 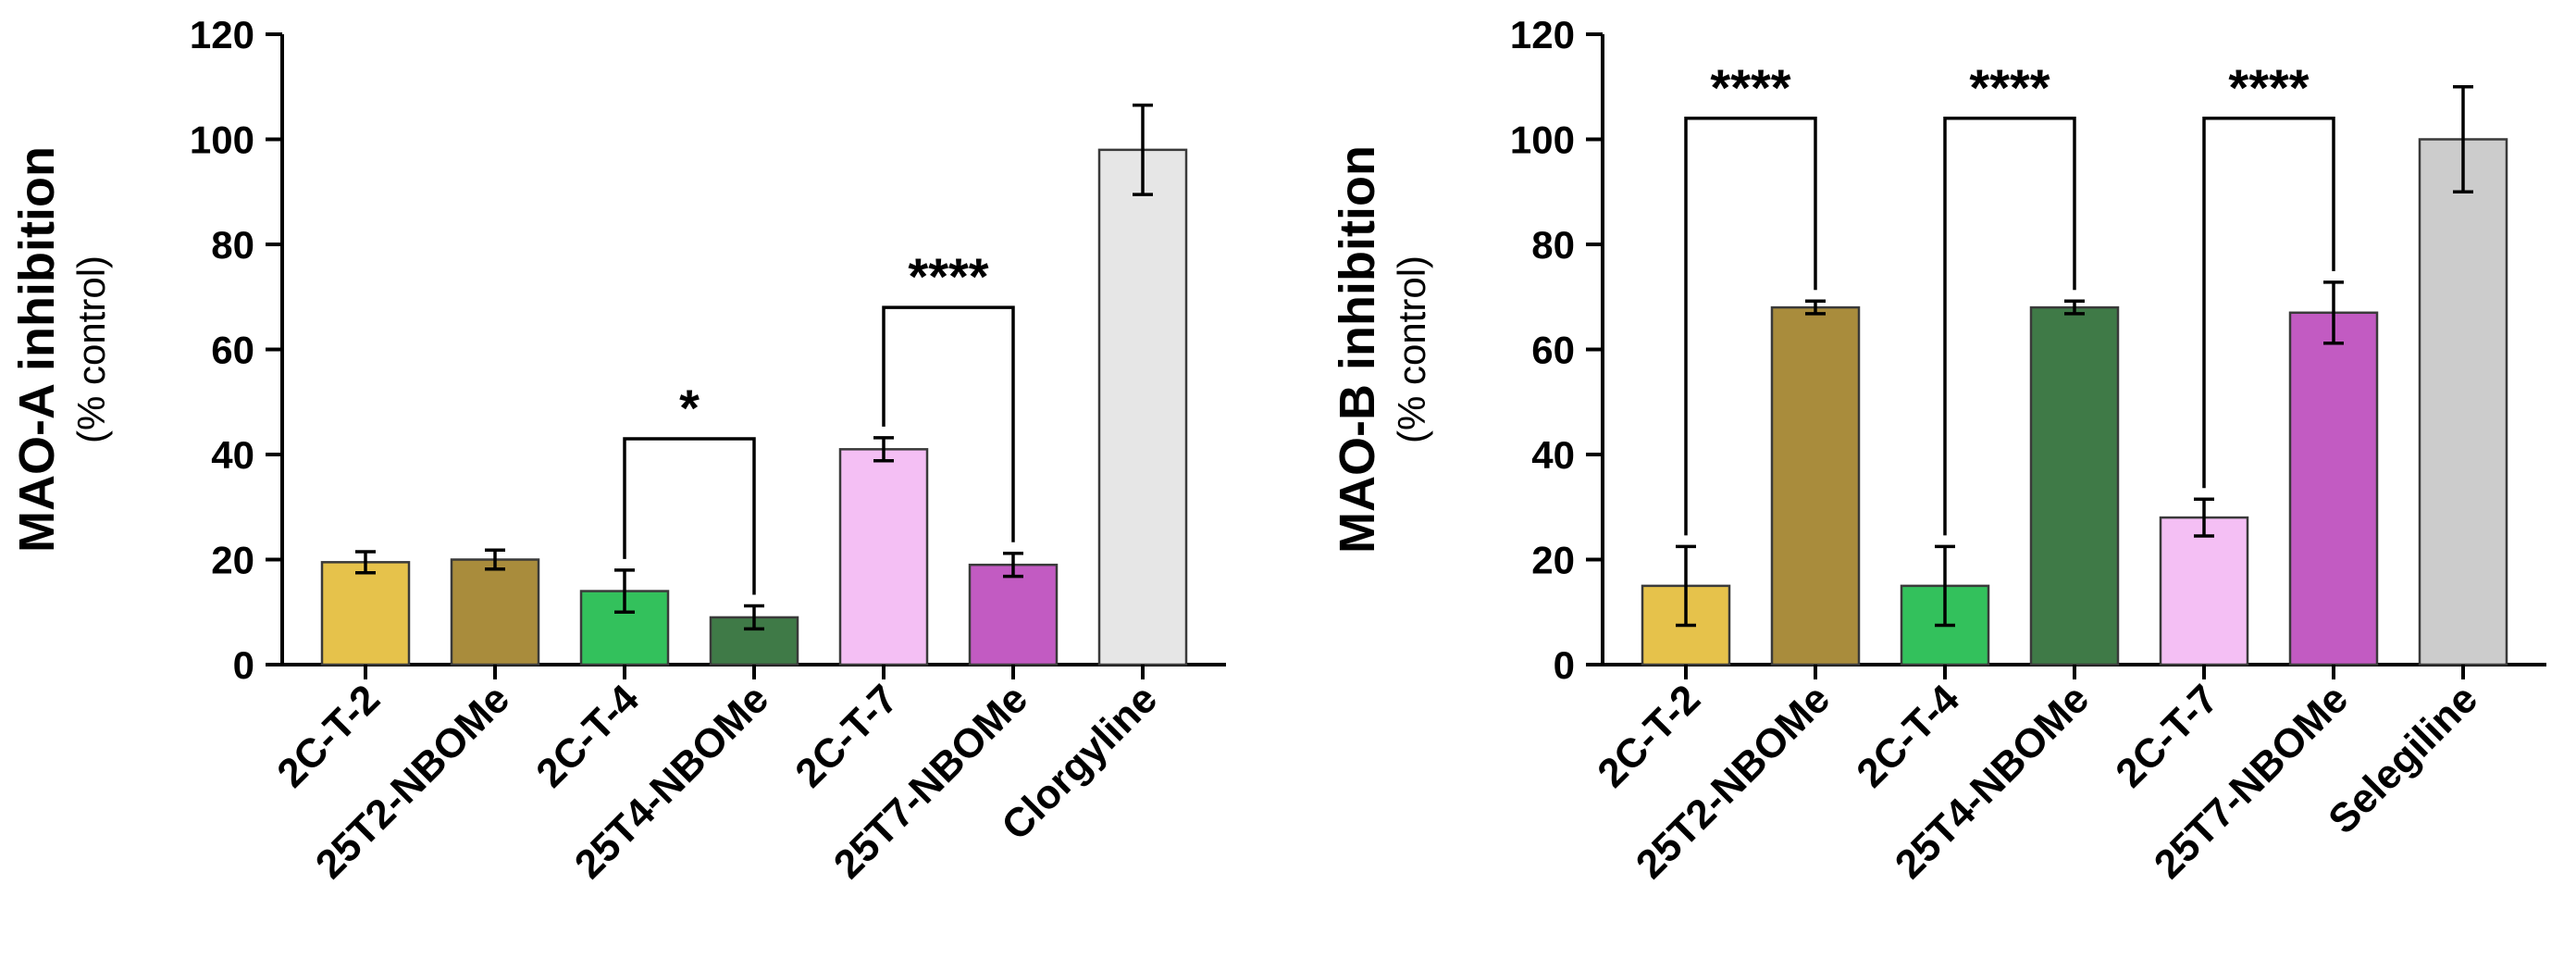 What do you see at coordinates (233, 560) in the screenshot?
I see `mao-a-y-tick-label: 20` at bounding box center [233, 560].